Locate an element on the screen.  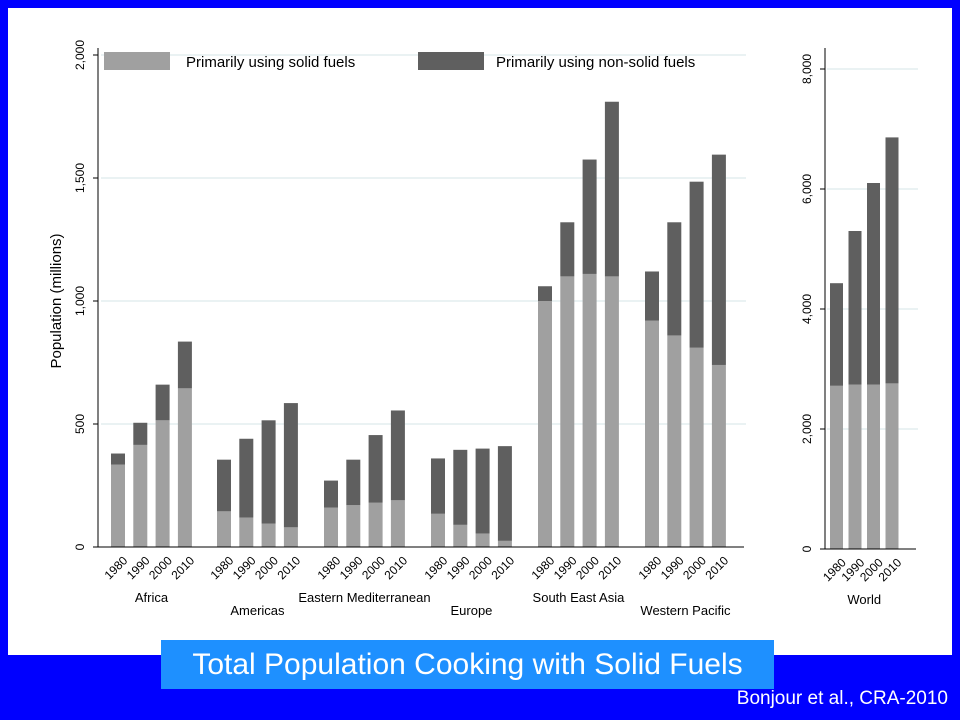
y-tick-label: 1,000 is located at coordinates (80, 301).